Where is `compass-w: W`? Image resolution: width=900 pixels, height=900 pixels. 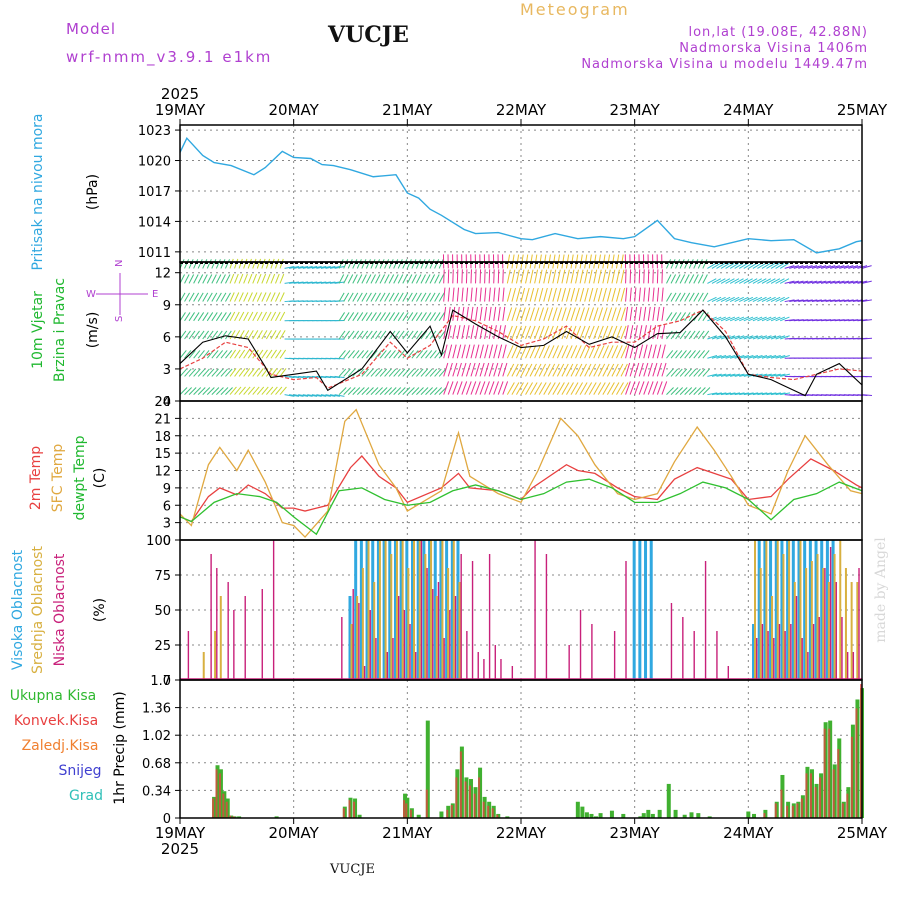 compass-w: W is located at coordinates (91, 294).